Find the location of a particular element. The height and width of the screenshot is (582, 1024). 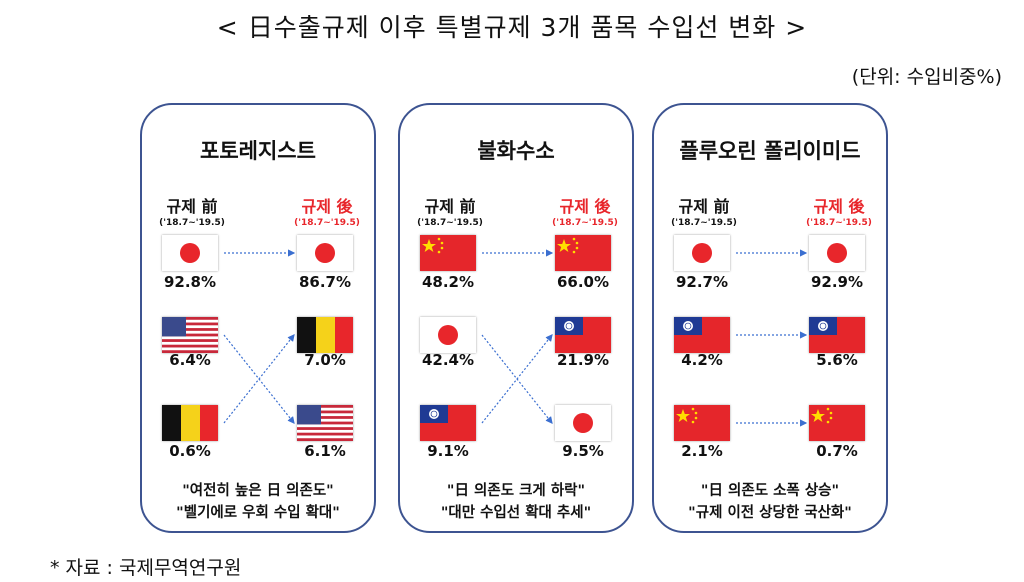

unit-label: (단위: 수입비중%) is located at coordinates (926, 77).